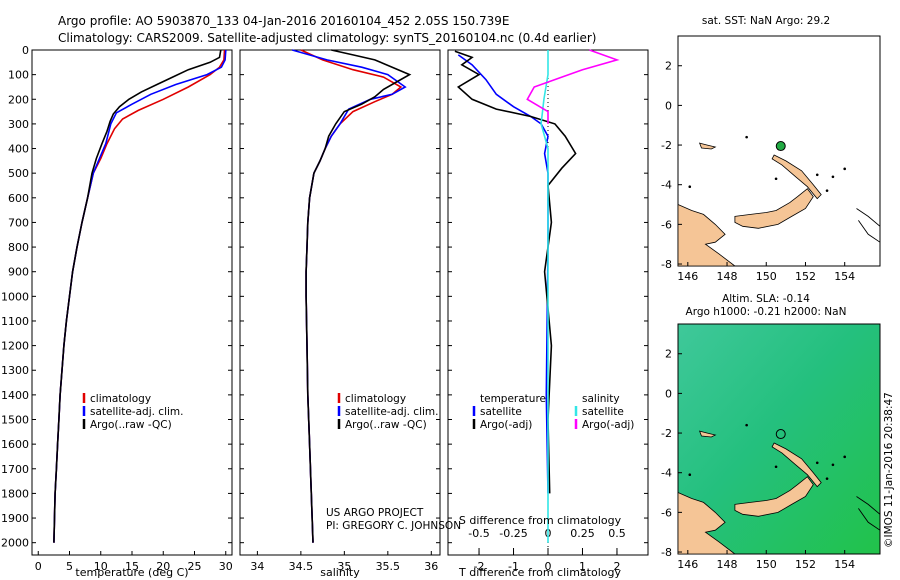  I want to click on x-tick-label: 36, so click(431, 566).